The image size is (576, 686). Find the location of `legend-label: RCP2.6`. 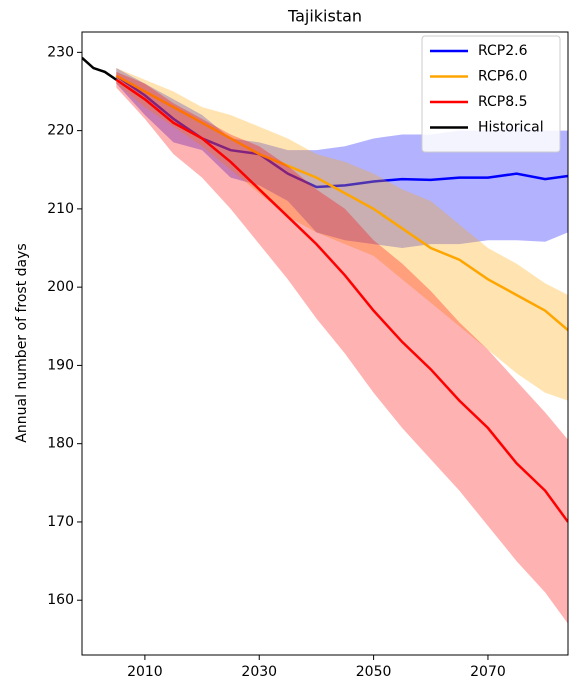

legend-label: RCP2.6 is located at coordinates (503, 51).